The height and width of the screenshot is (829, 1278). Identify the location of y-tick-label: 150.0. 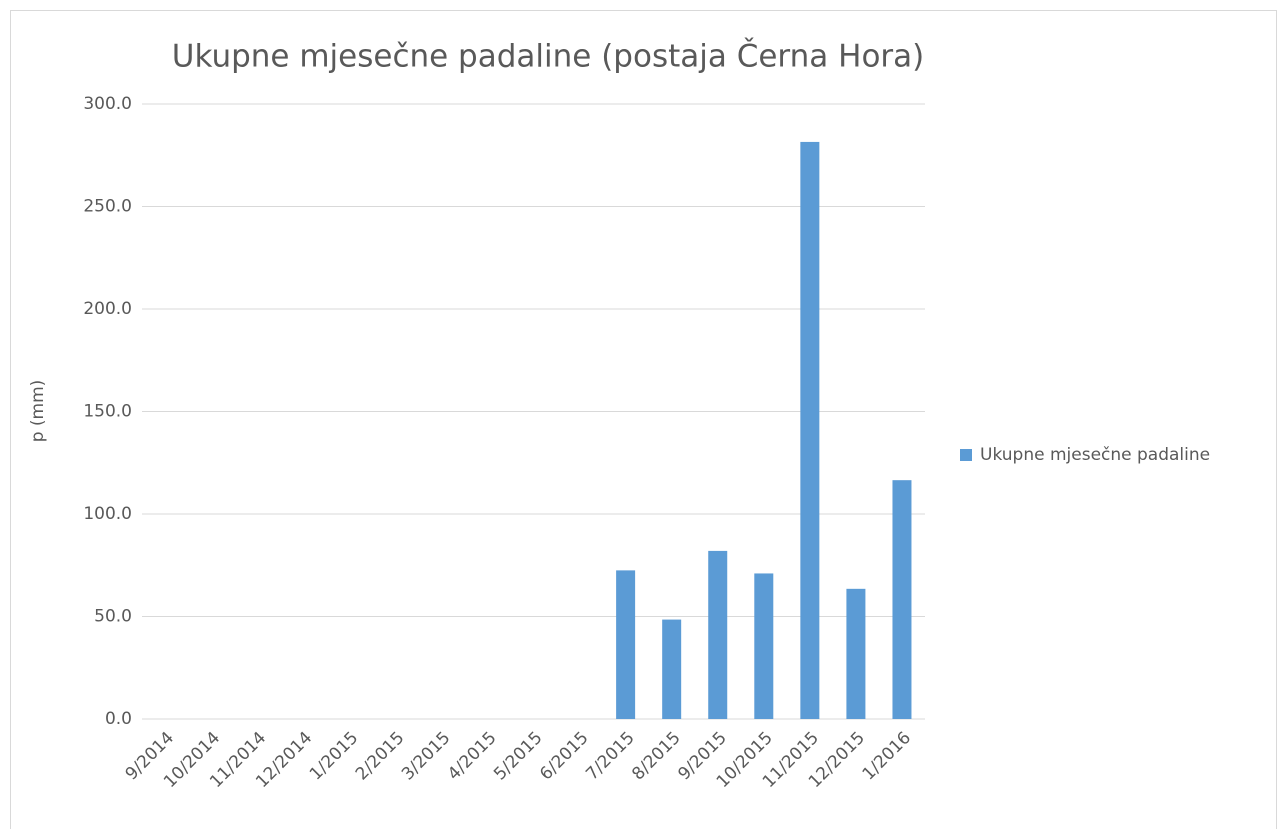
(107, 412).